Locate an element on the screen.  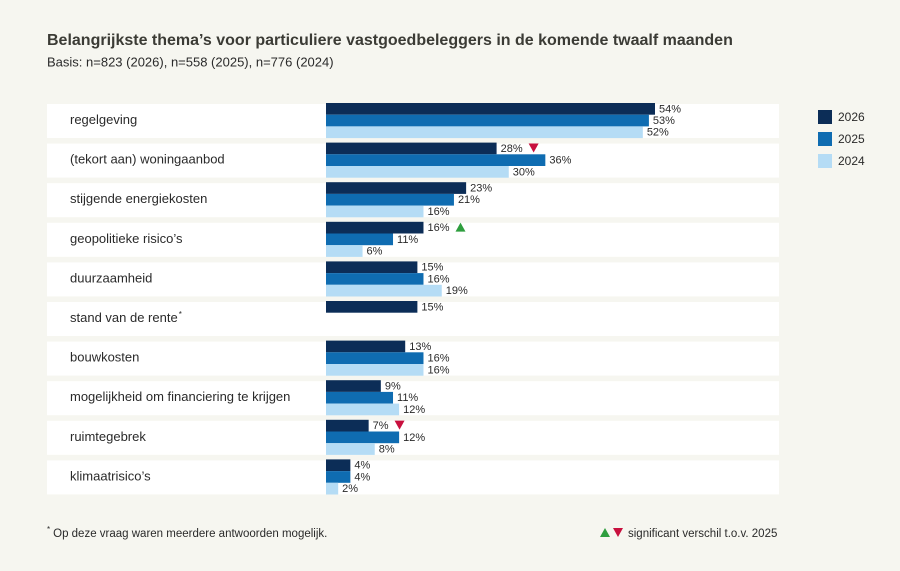
category-label: klimaatrisico’s is located at coordinates (110, 476).